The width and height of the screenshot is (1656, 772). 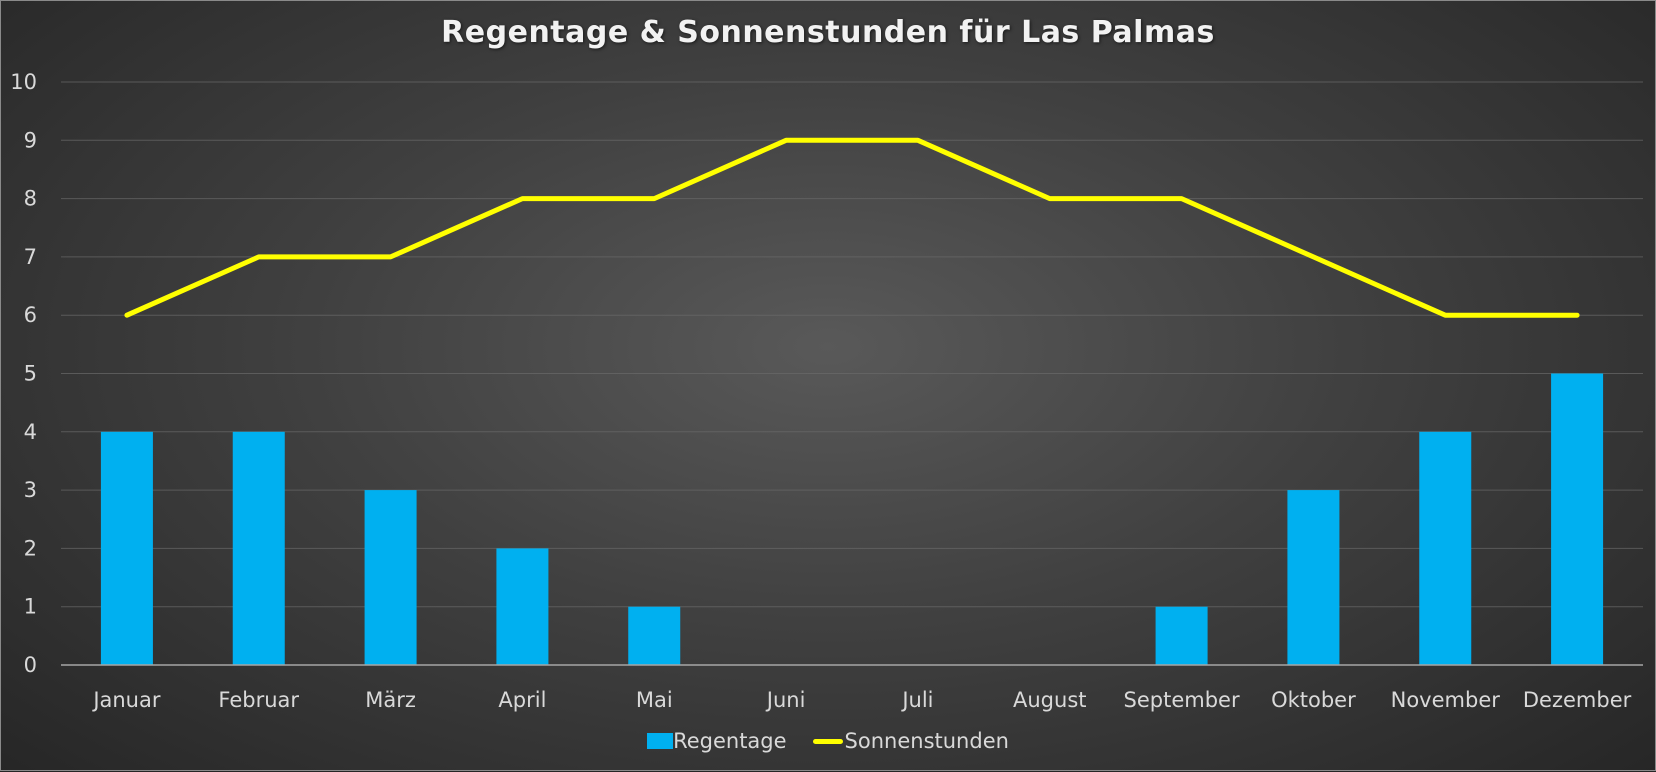 What do you see at coordinates (654, 700) in the screenshot?
I see `x-tick-label: Mai` at bounding box center [654, 700].